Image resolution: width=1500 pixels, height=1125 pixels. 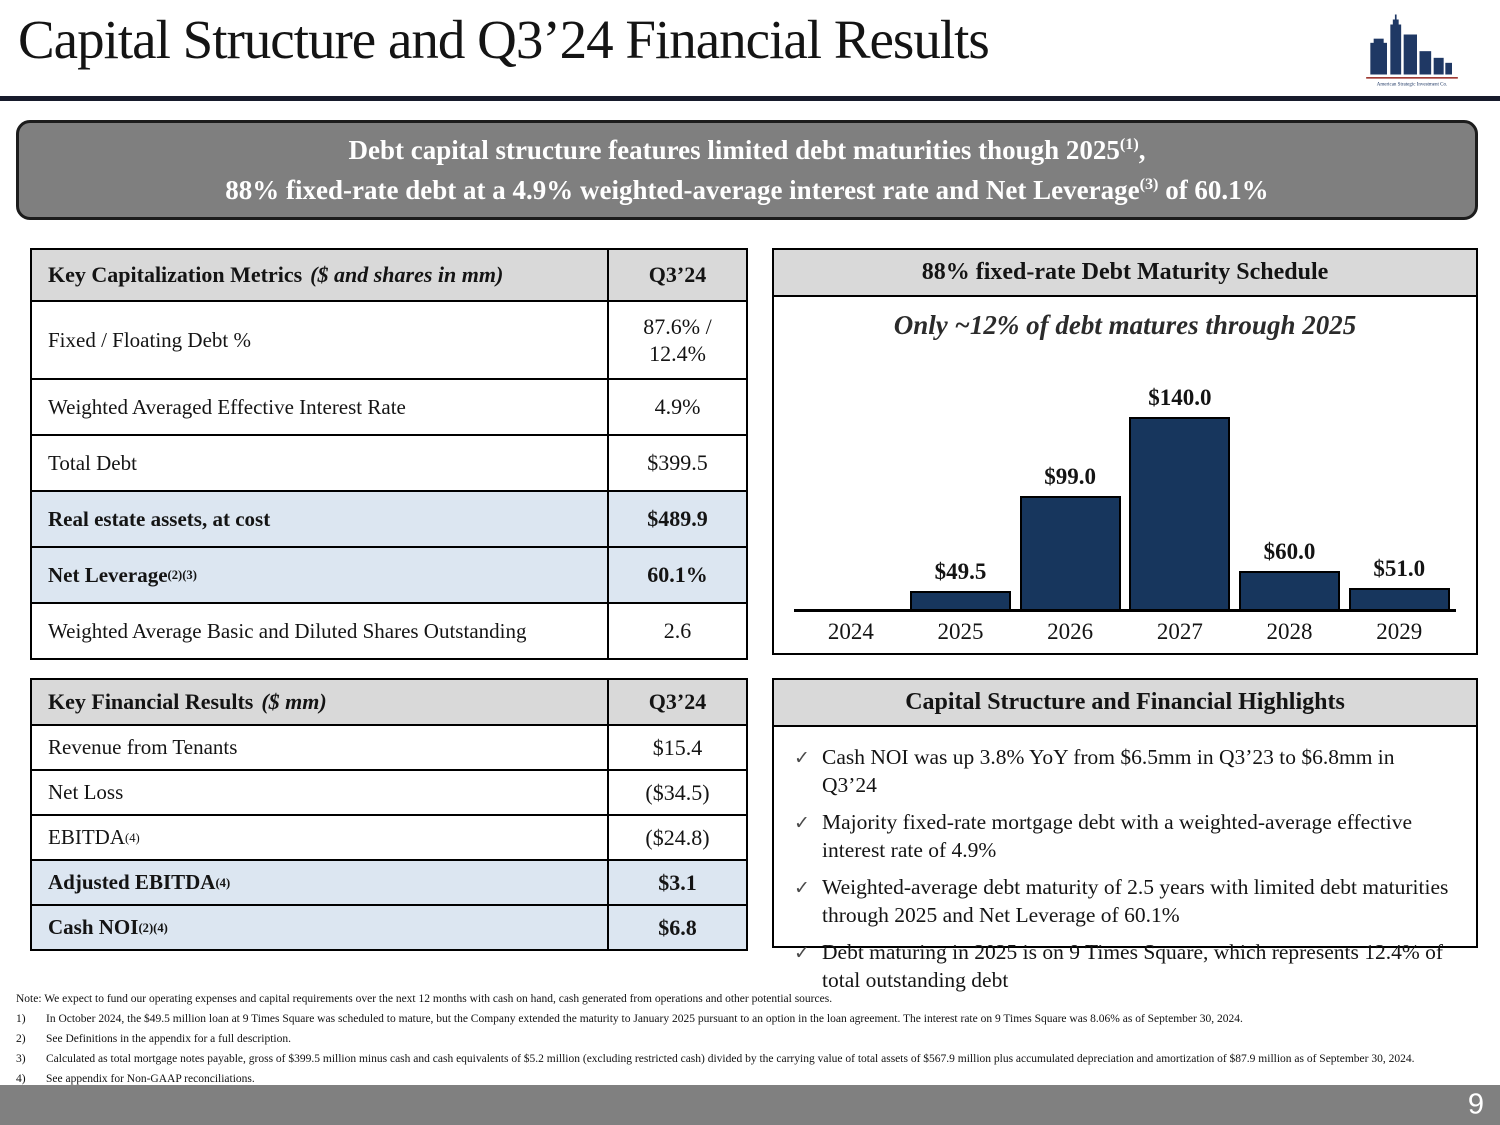 I want to click on bar-value-label: $60.0, so click(x=1289, y=551).